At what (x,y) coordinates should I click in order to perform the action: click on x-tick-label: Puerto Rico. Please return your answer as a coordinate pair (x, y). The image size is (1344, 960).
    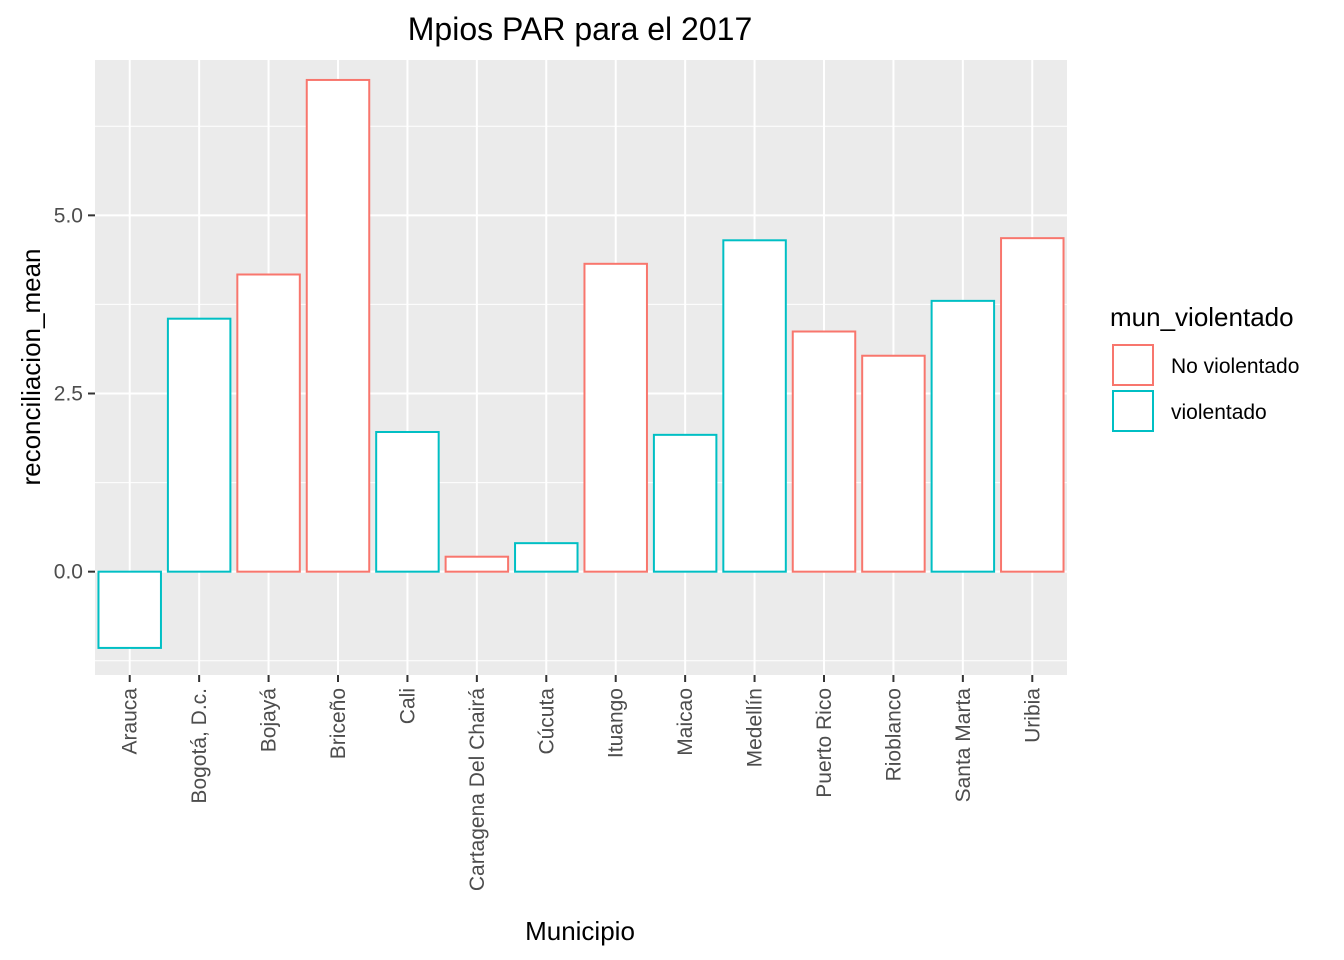
    Looking at the image, I should click on (824, 743).